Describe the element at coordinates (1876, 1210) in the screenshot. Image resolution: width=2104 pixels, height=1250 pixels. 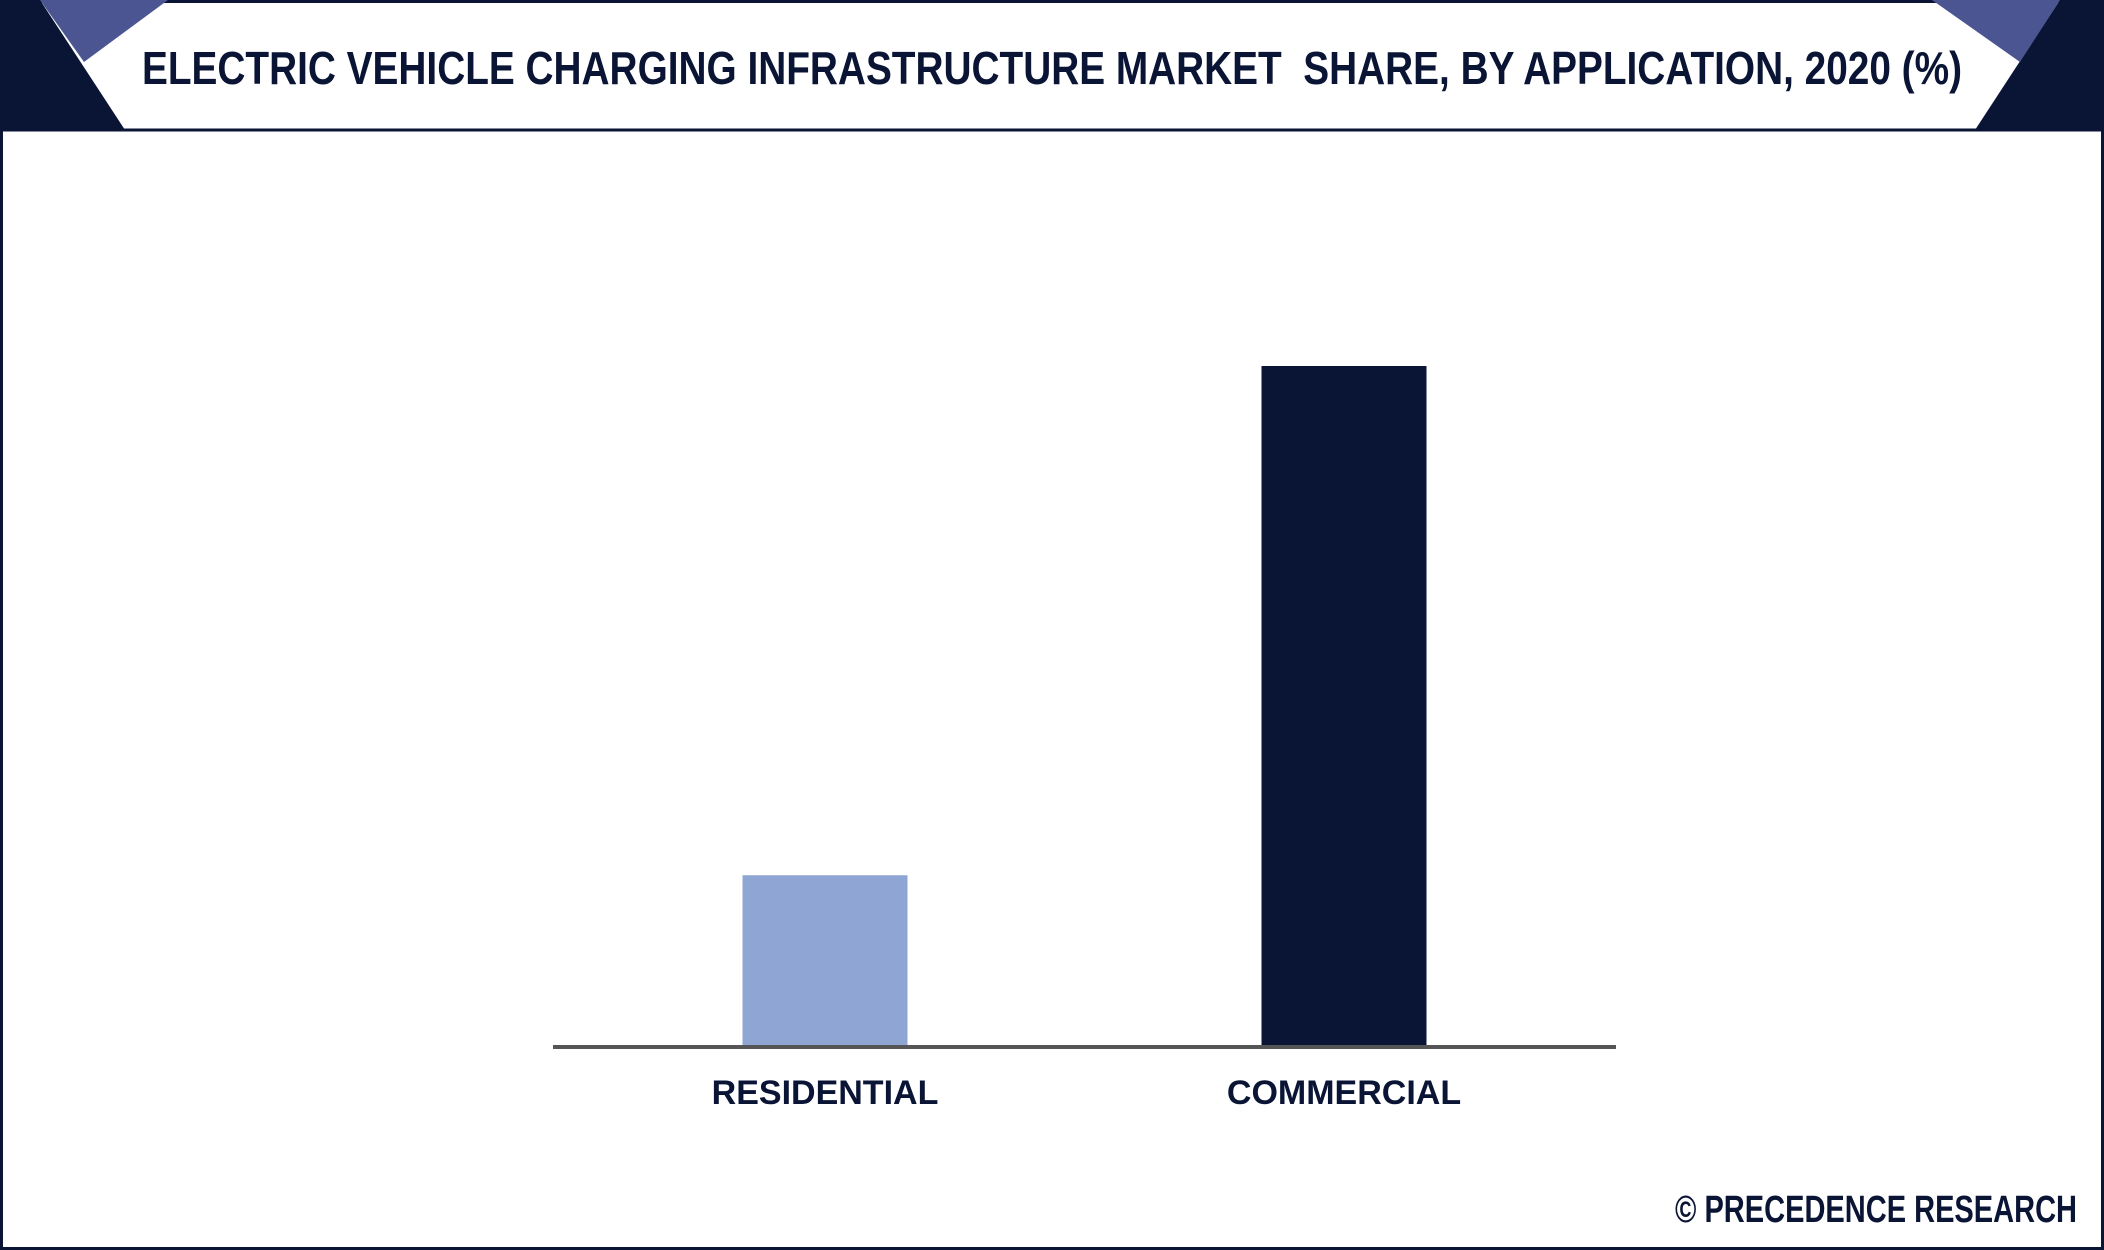
I see `source: © PRECEDENCE RESEARCH` at that location.